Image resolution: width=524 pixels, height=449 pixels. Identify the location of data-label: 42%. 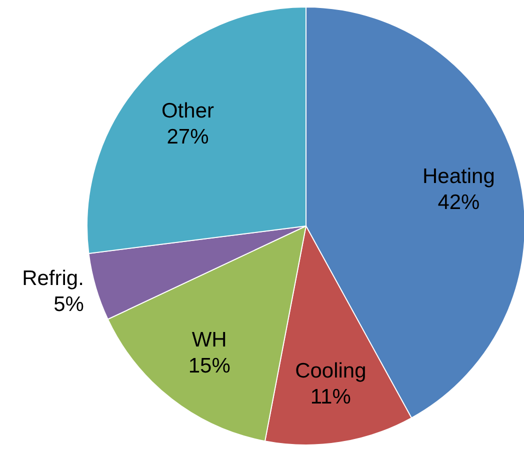
(459, 202).